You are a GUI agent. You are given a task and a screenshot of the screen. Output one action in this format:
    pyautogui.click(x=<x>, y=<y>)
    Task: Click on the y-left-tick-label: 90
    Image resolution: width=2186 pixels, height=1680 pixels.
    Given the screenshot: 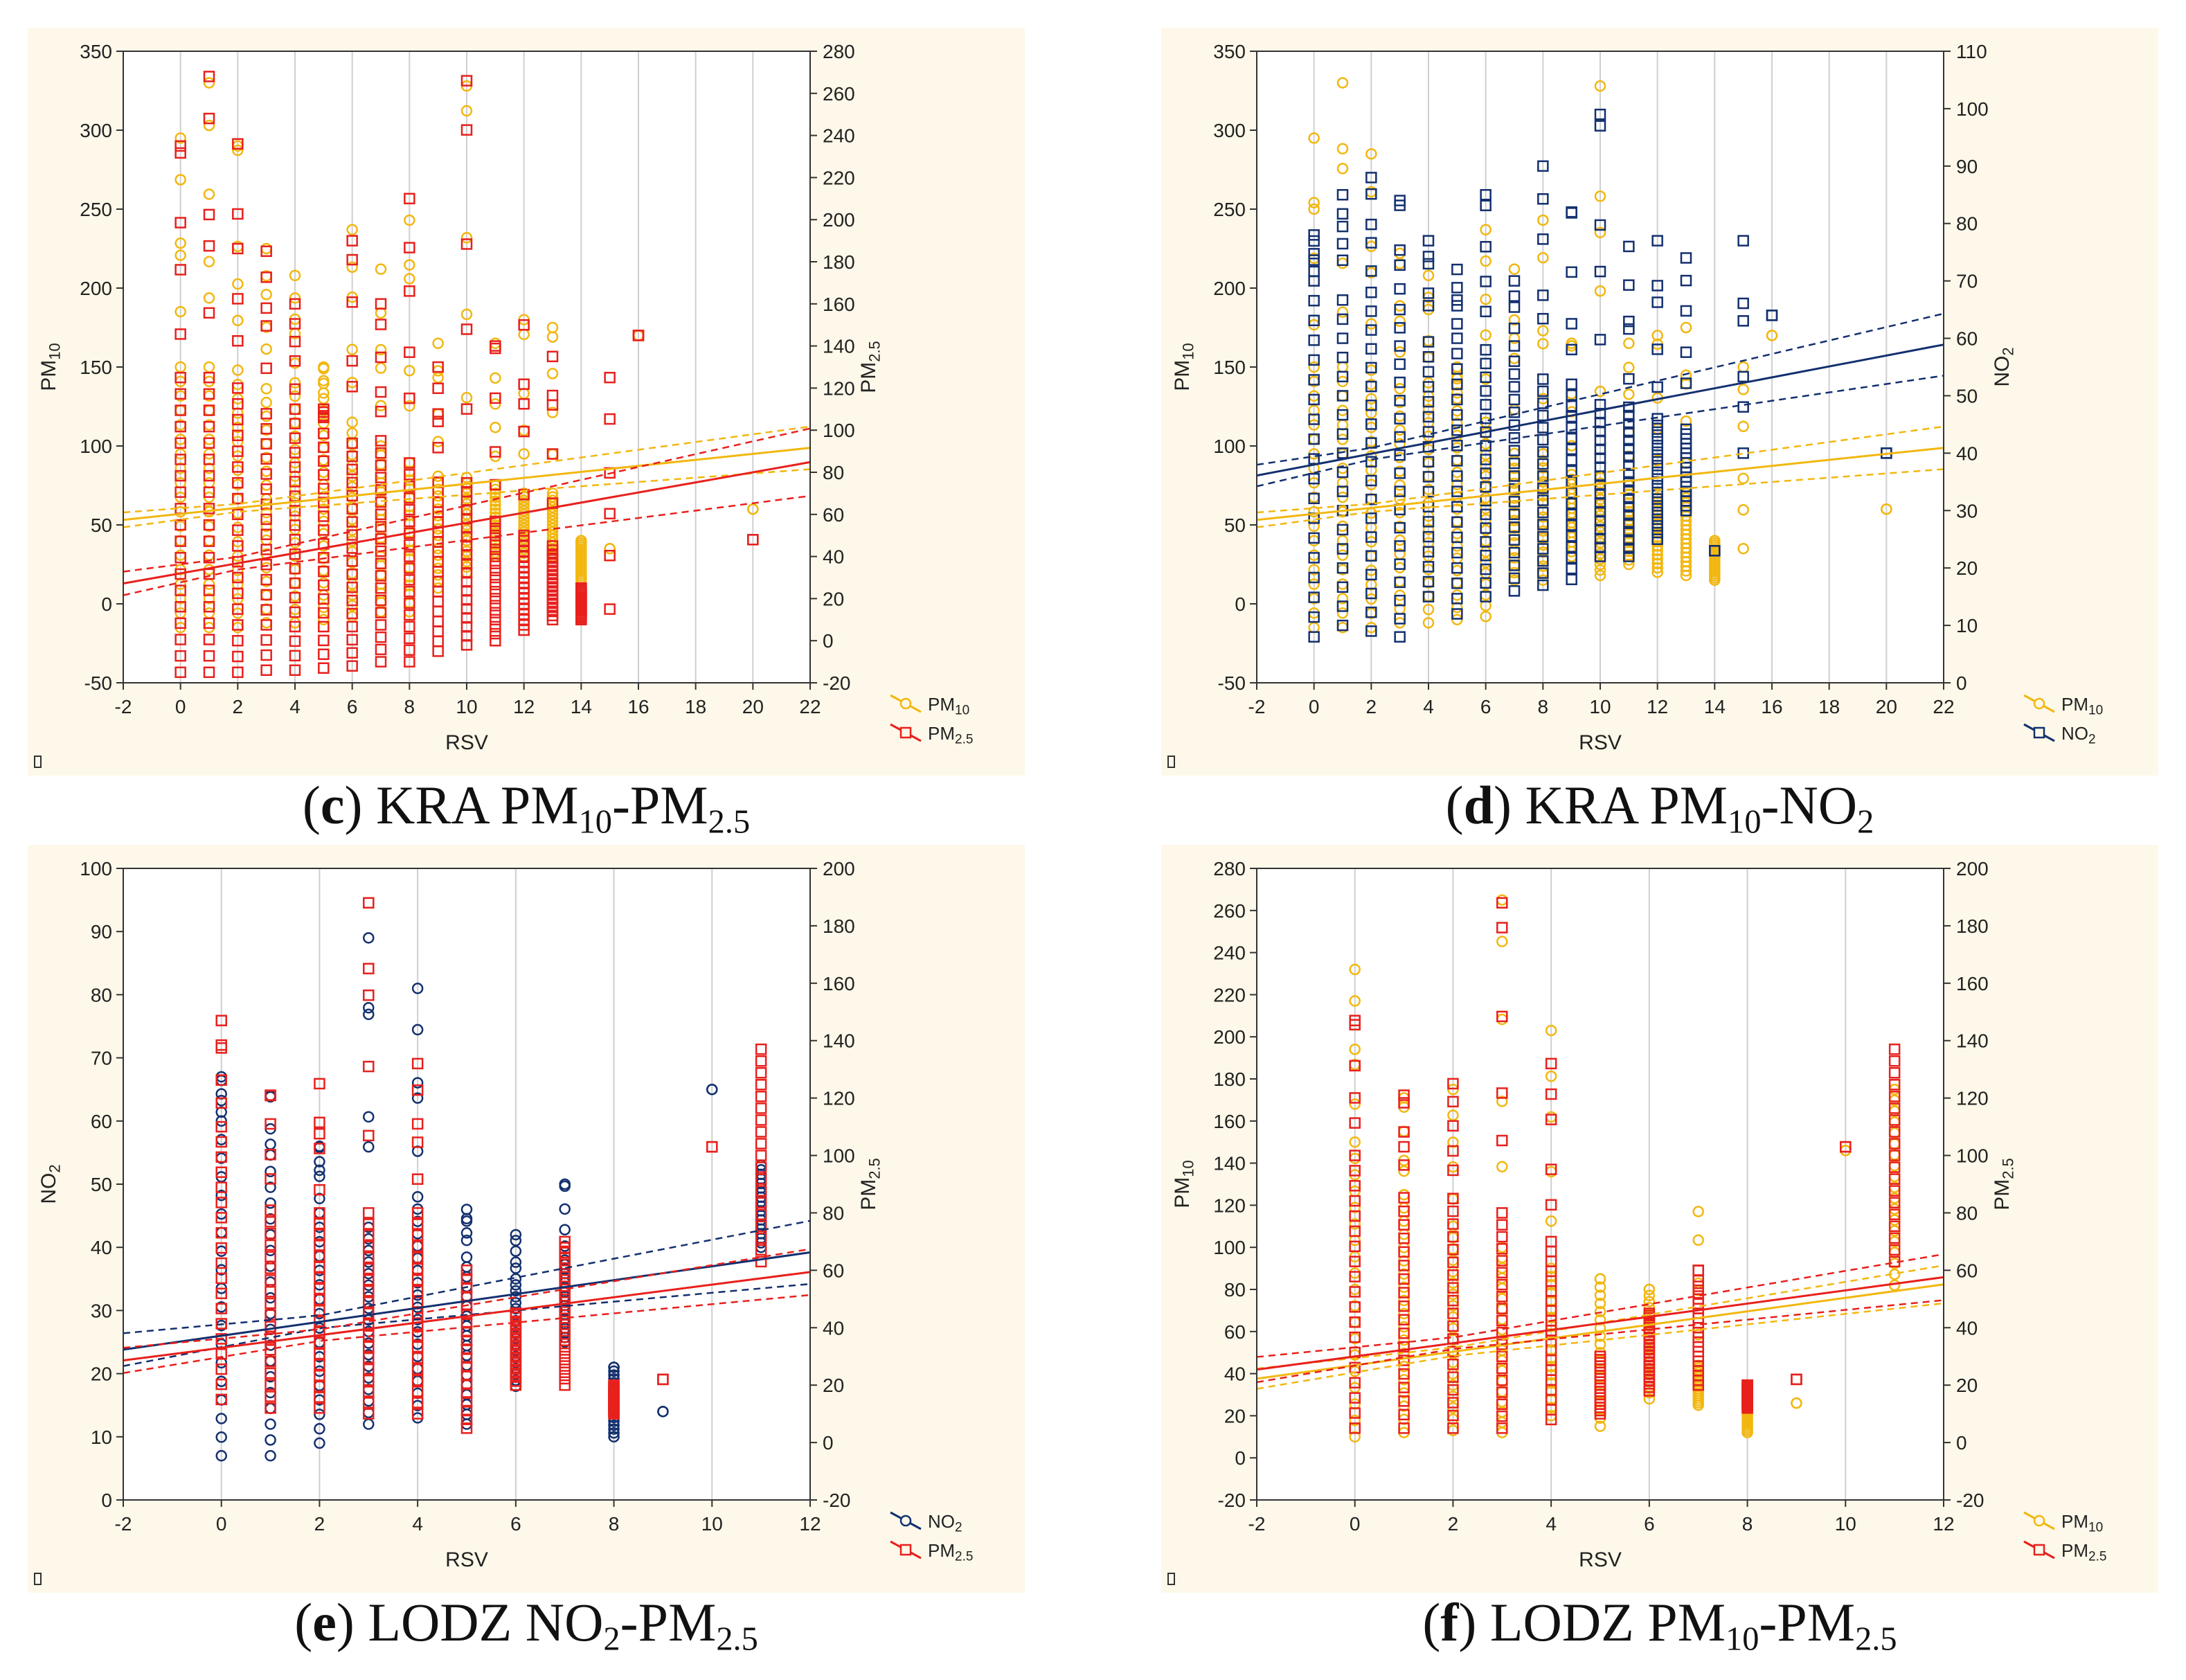 What is the action you would take?
    pyautogui.click(x=101, y=931)
    